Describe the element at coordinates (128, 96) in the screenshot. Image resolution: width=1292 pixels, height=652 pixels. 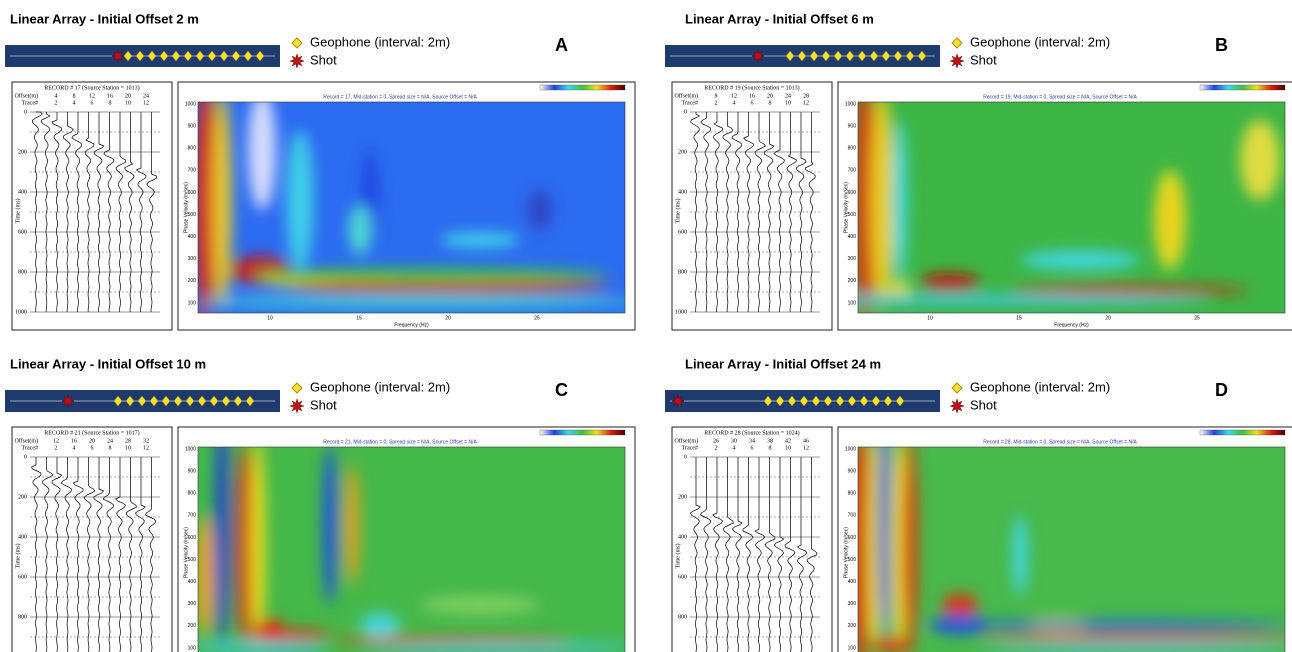
I see `offset-value: 20` at that location.